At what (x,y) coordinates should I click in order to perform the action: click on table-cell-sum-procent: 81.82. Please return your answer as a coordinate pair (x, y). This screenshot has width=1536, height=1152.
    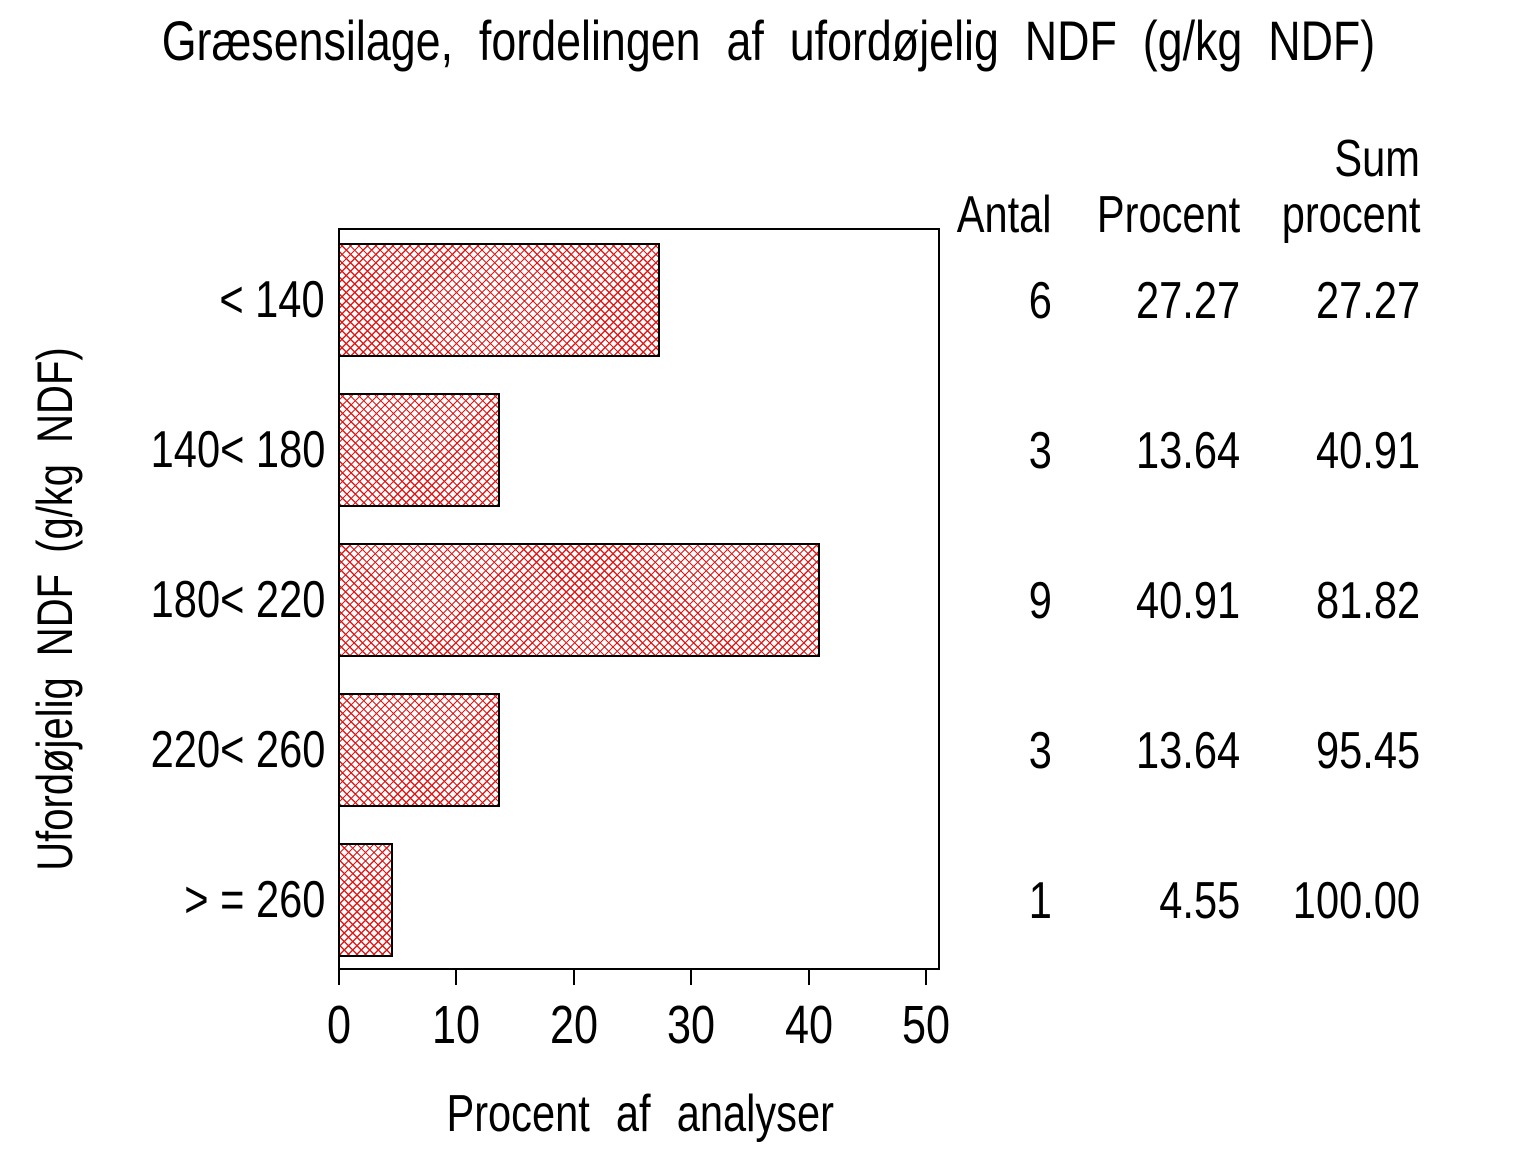
    Looking at the image, I should click on (1367, 601).